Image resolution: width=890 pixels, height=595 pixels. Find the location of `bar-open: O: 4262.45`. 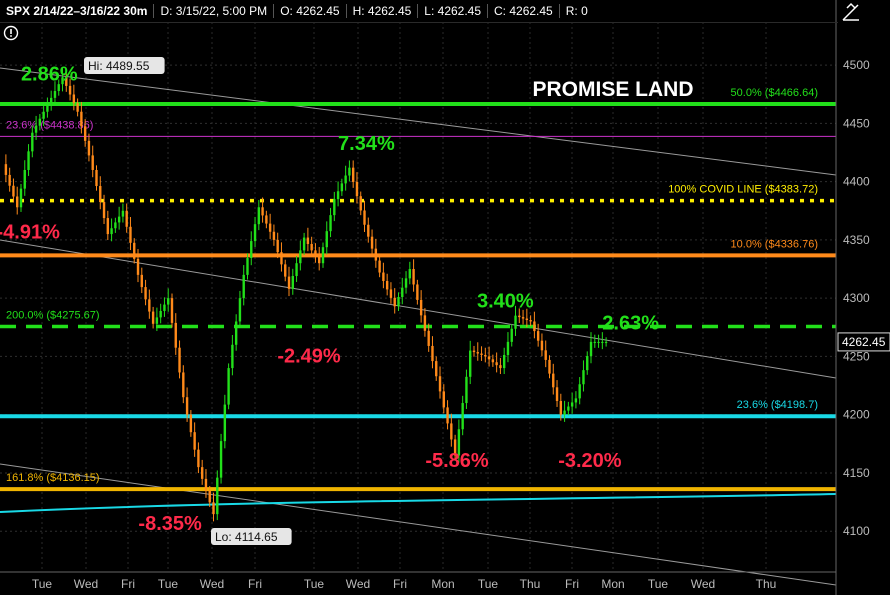

bar-open: O: 4262.45 is located at coordinates (310, 11).